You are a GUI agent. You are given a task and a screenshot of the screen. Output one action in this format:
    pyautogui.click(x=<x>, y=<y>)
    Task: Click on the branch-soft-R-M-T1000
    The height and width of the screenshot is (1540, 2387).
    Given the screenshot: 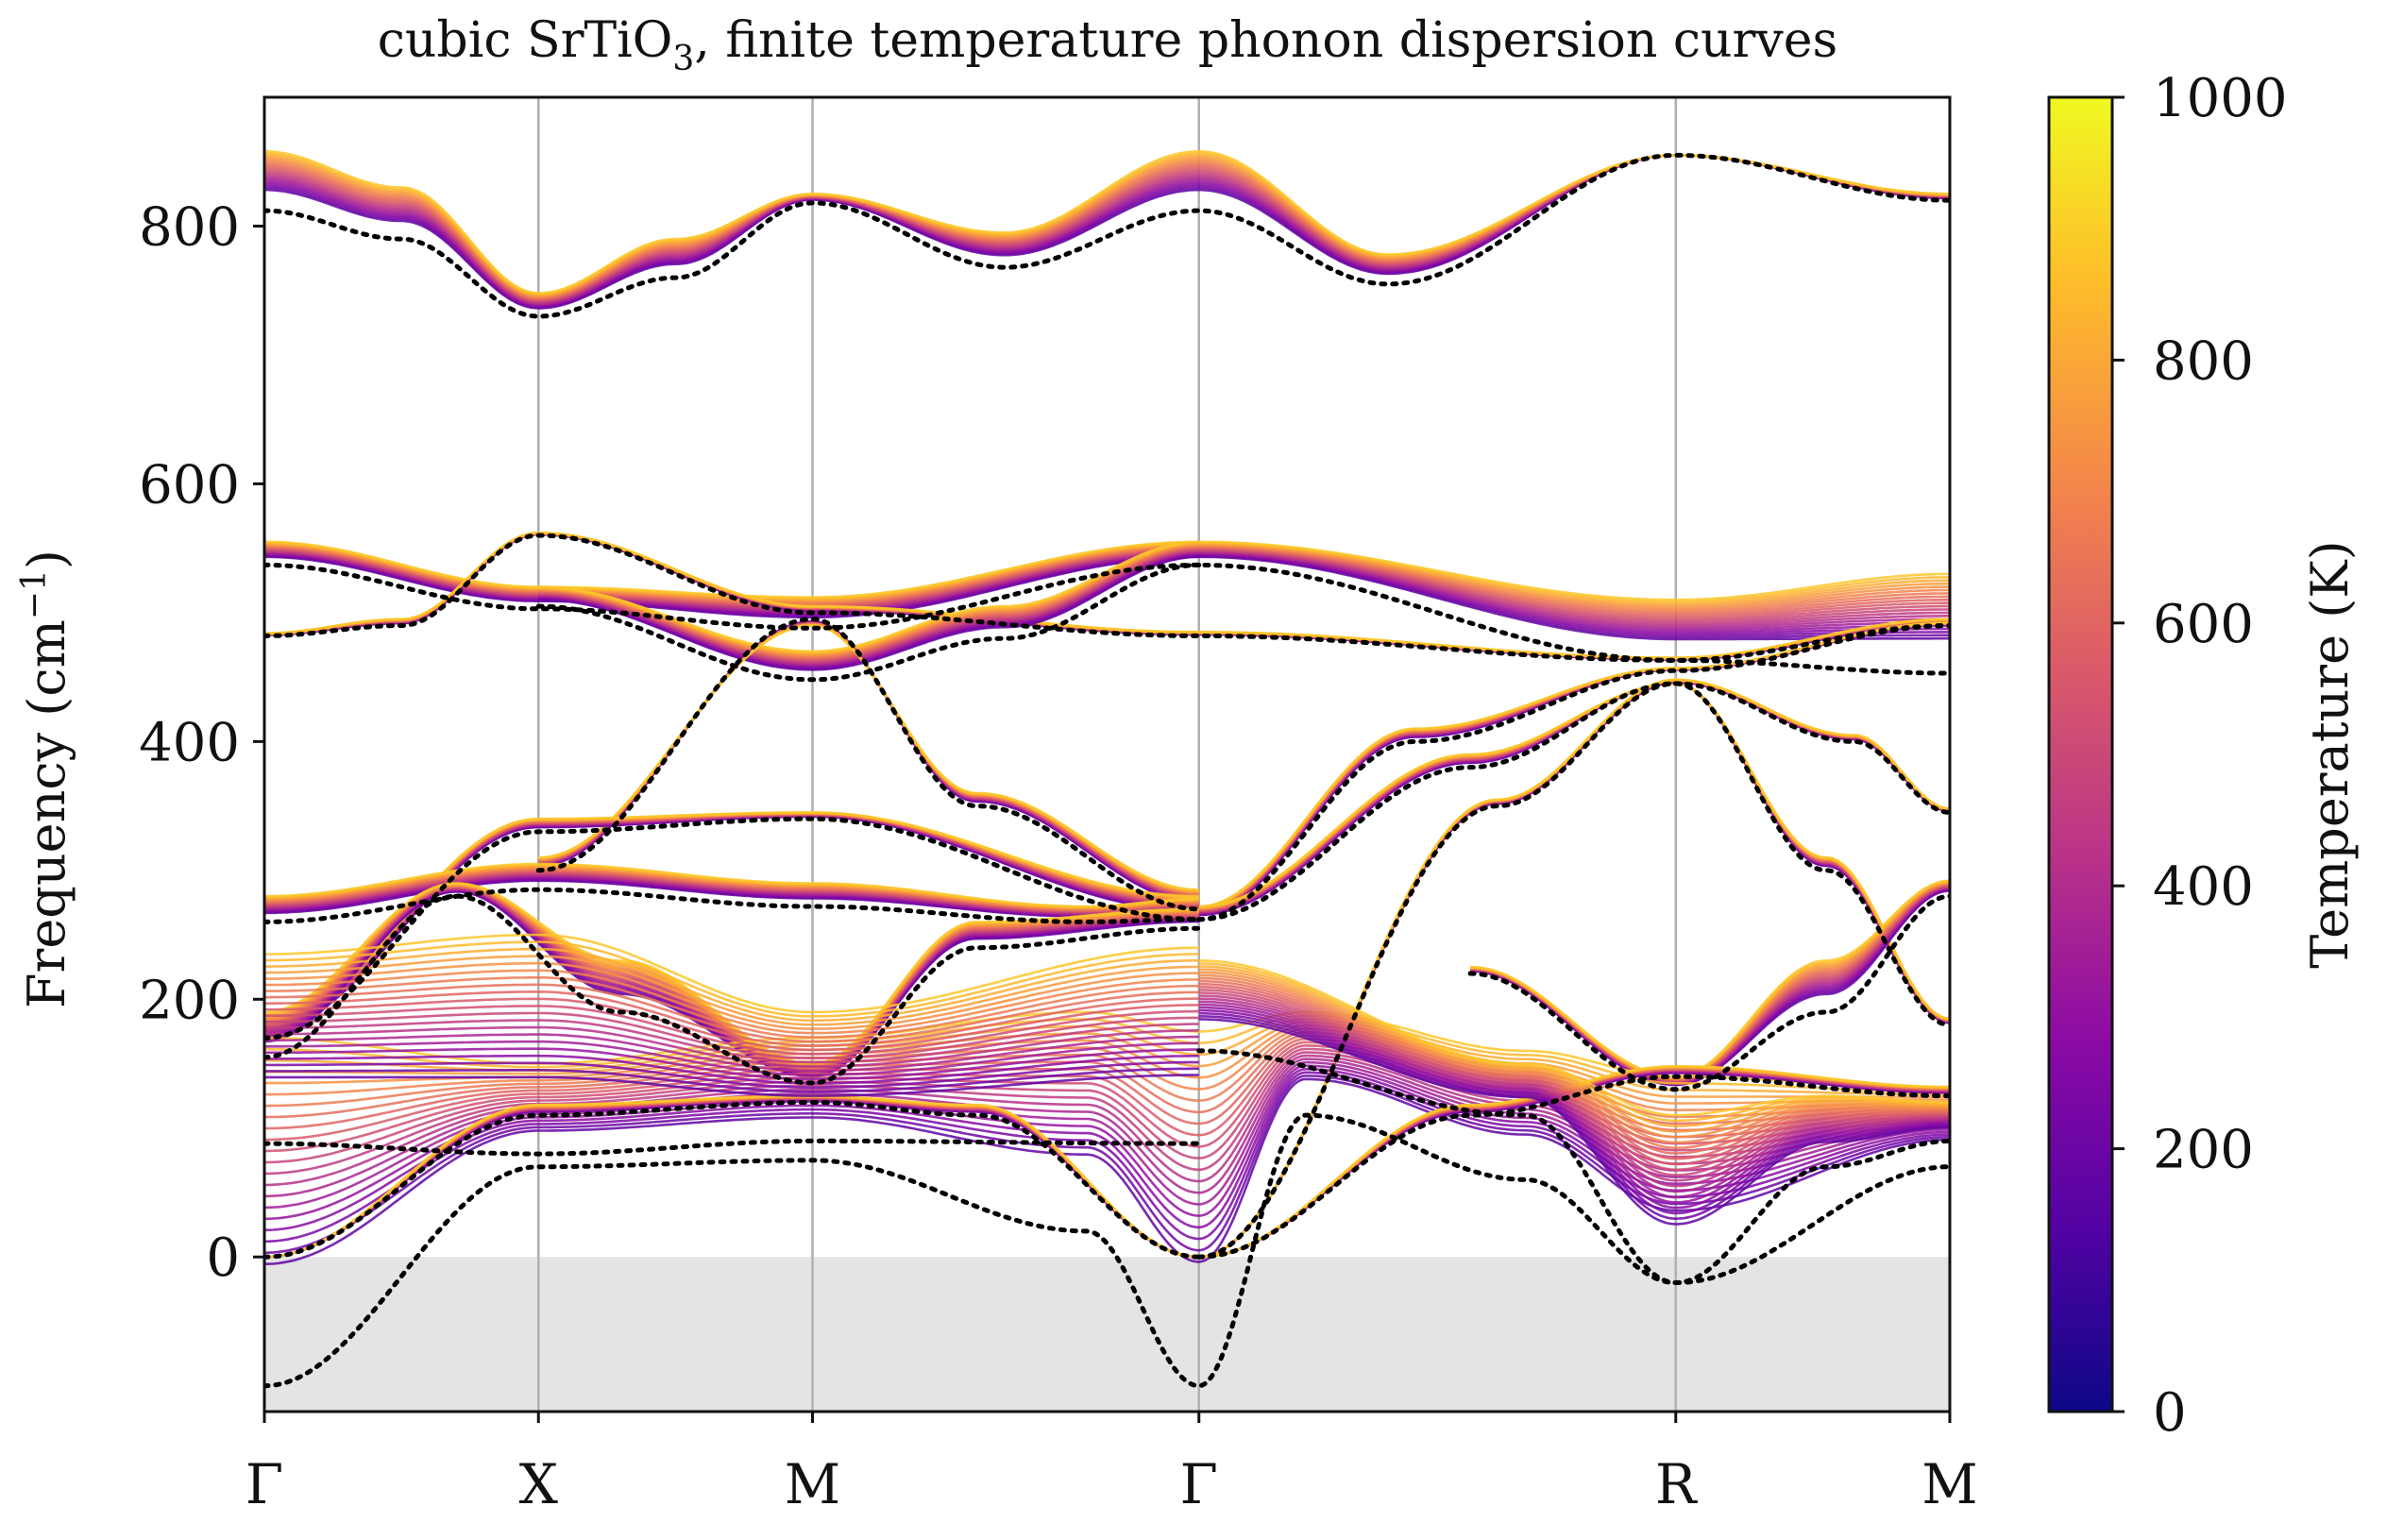 What is the action you would take?
    pyautogui.click(x=1710, y=978)
    